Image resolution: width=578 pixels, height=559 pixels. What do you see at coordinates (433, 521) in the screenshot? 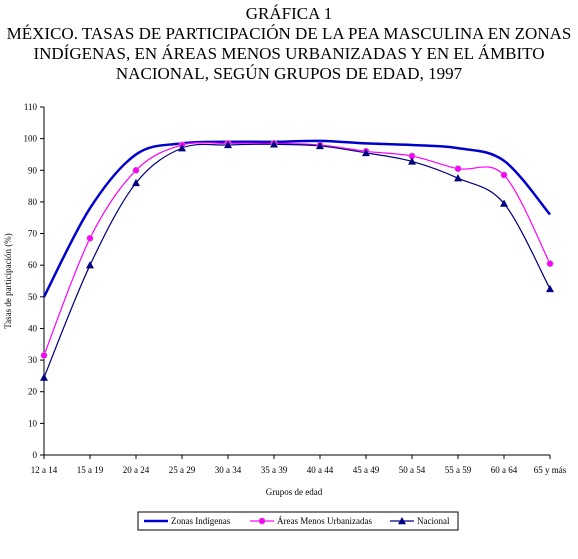
I see `legend-label-3: Nacional` at bounding box center [433, 521].